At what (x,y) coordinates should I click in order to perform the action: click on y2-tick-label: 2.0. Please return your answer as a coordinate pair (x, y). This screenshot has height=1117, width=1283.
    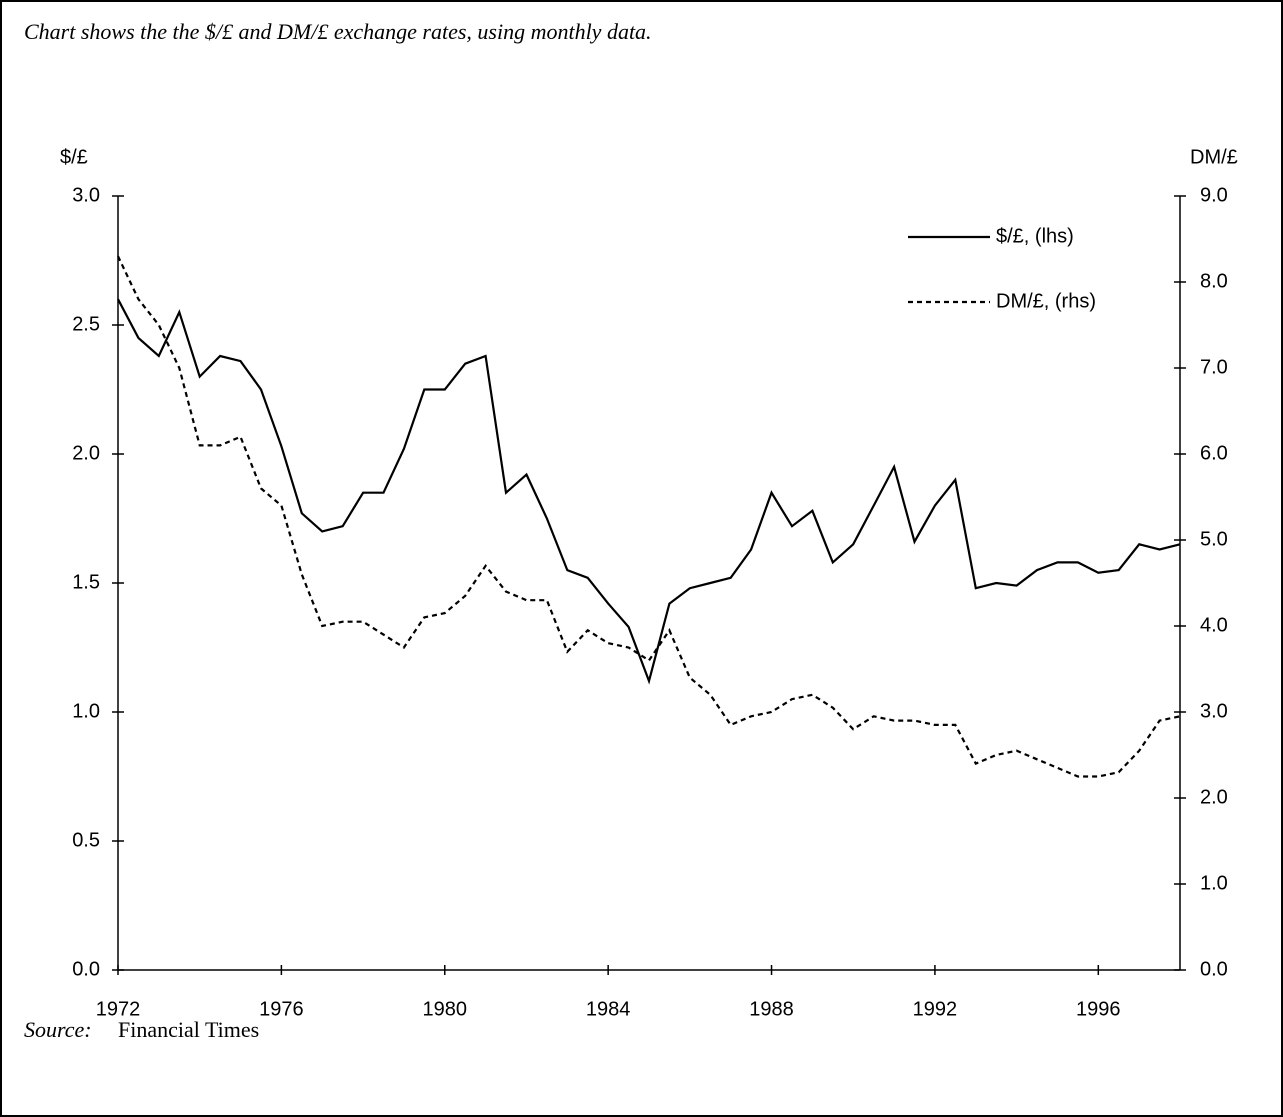
    Looking at the image, I should click on (1214, 797).